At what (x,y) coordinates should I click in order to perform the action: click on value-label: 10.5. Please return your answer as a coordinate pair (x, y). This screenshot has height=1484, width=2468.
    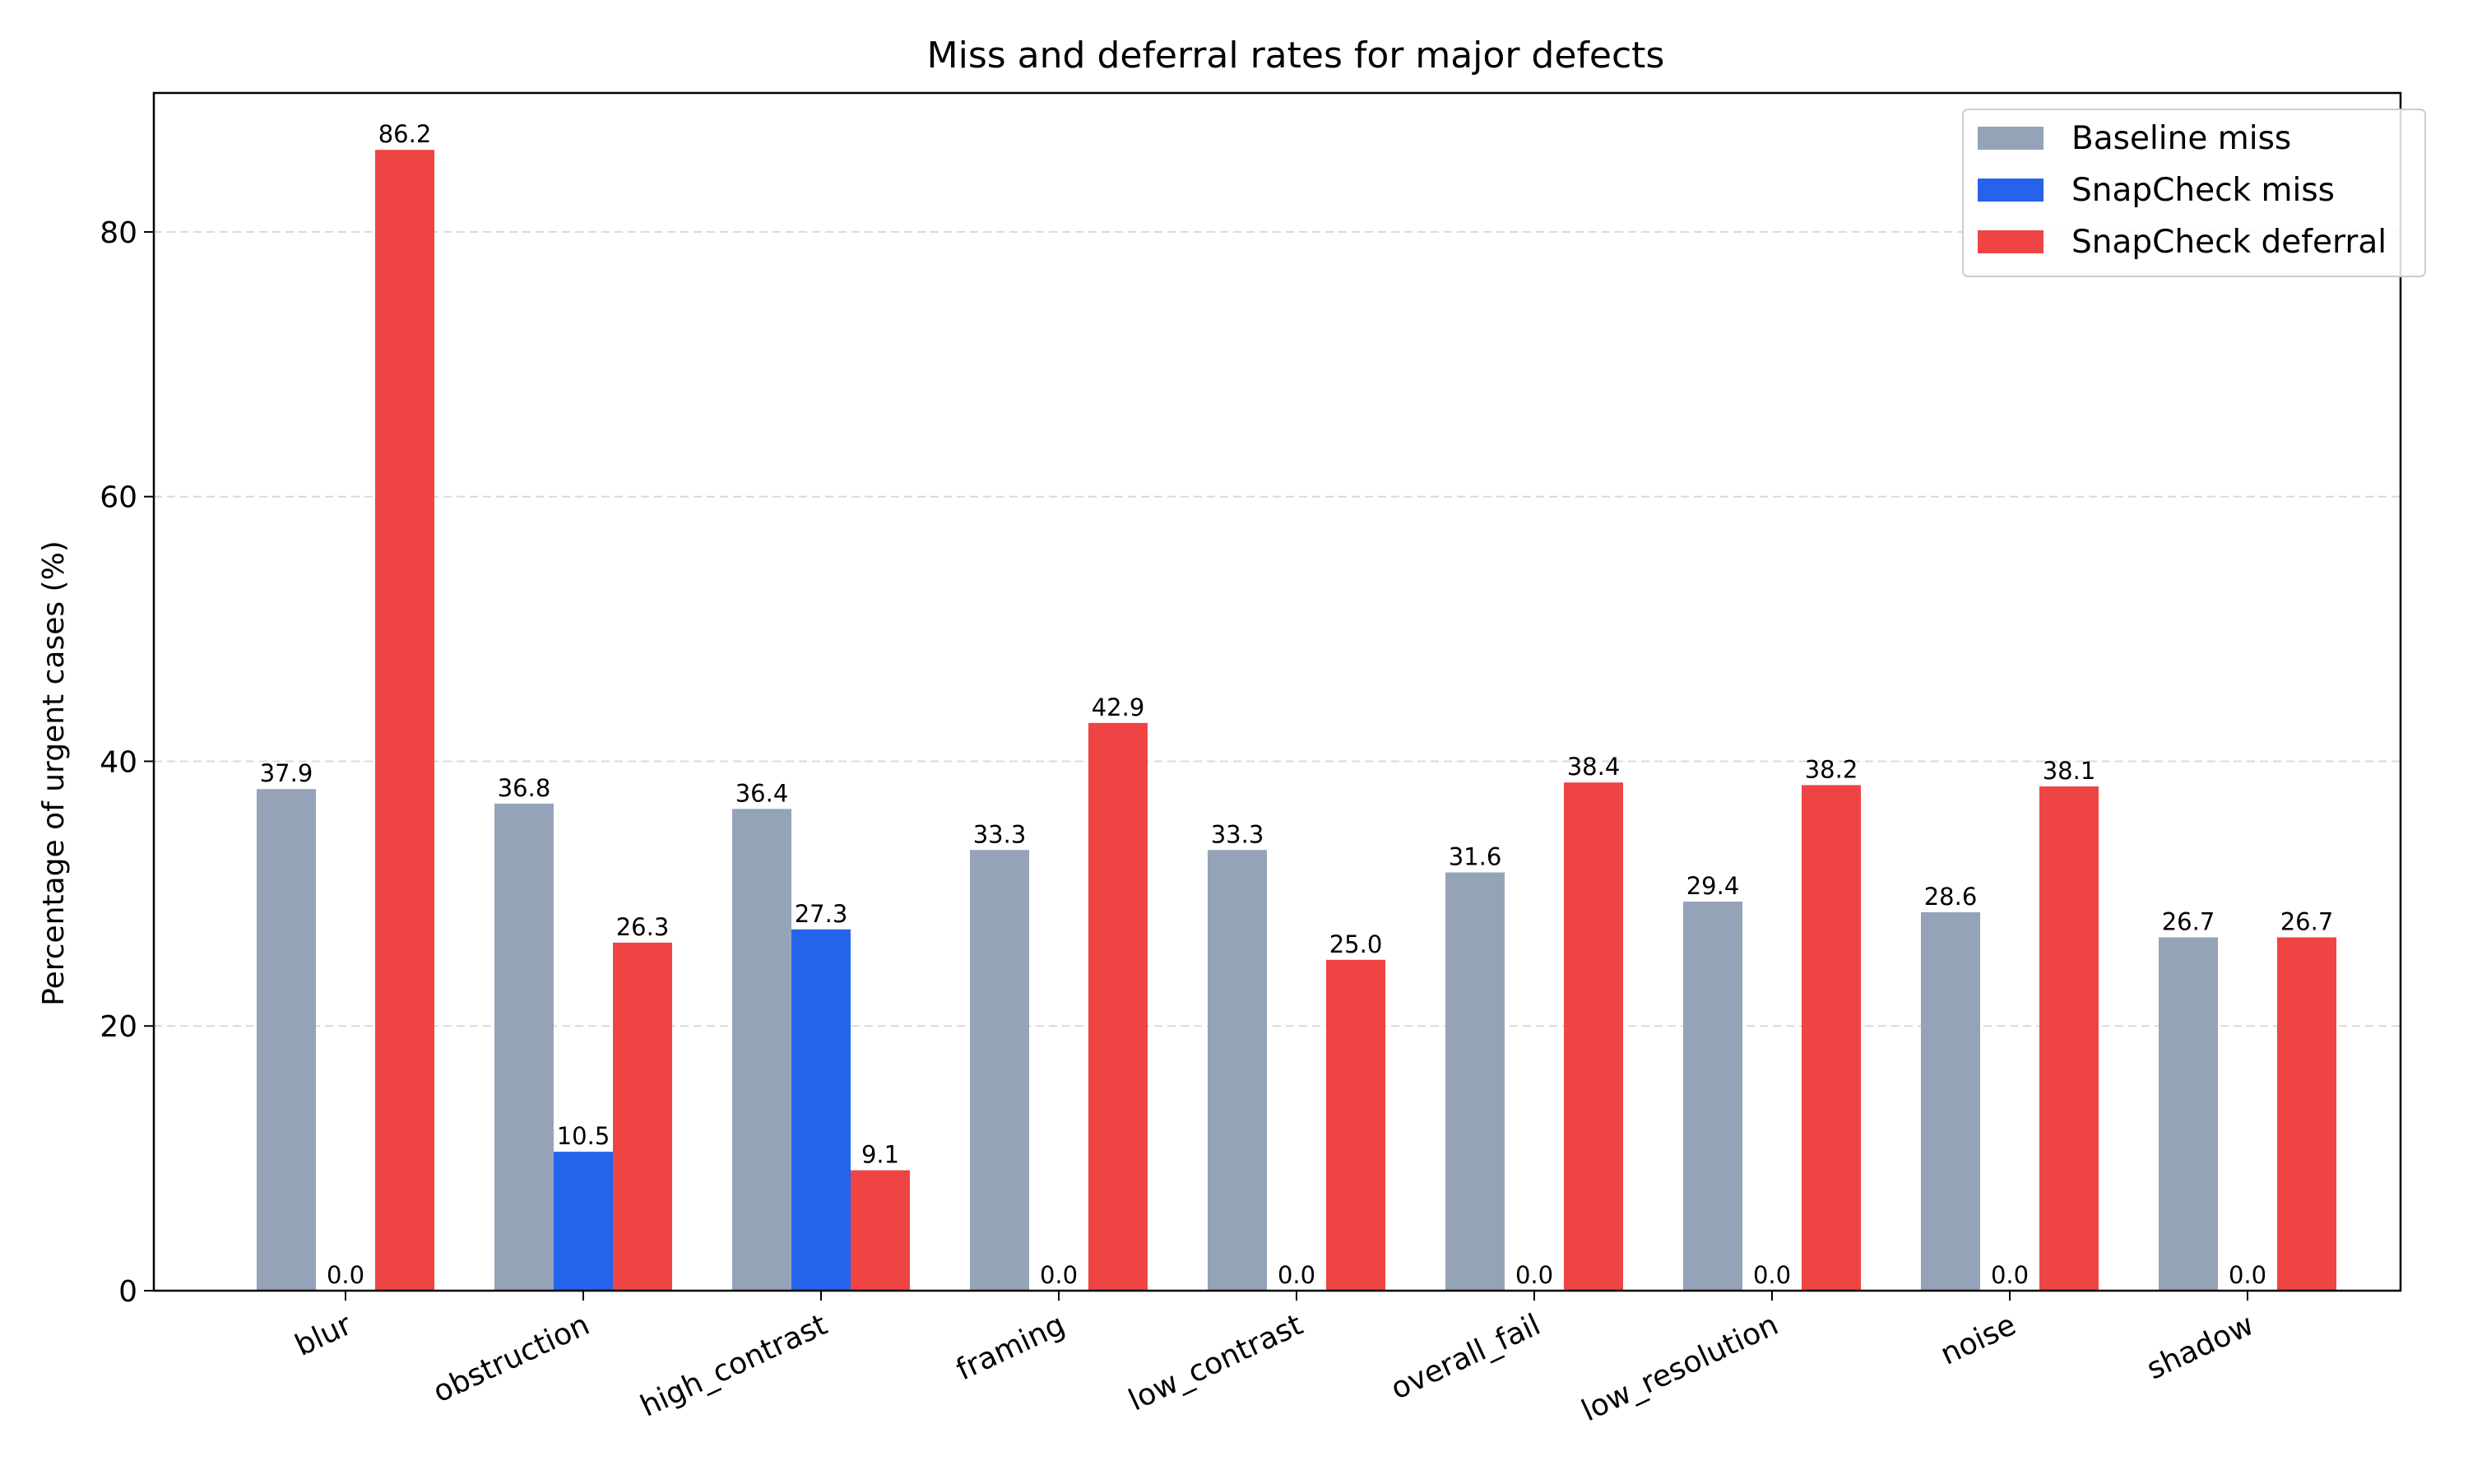
    Looking at the image, I should click on (583, 1136).